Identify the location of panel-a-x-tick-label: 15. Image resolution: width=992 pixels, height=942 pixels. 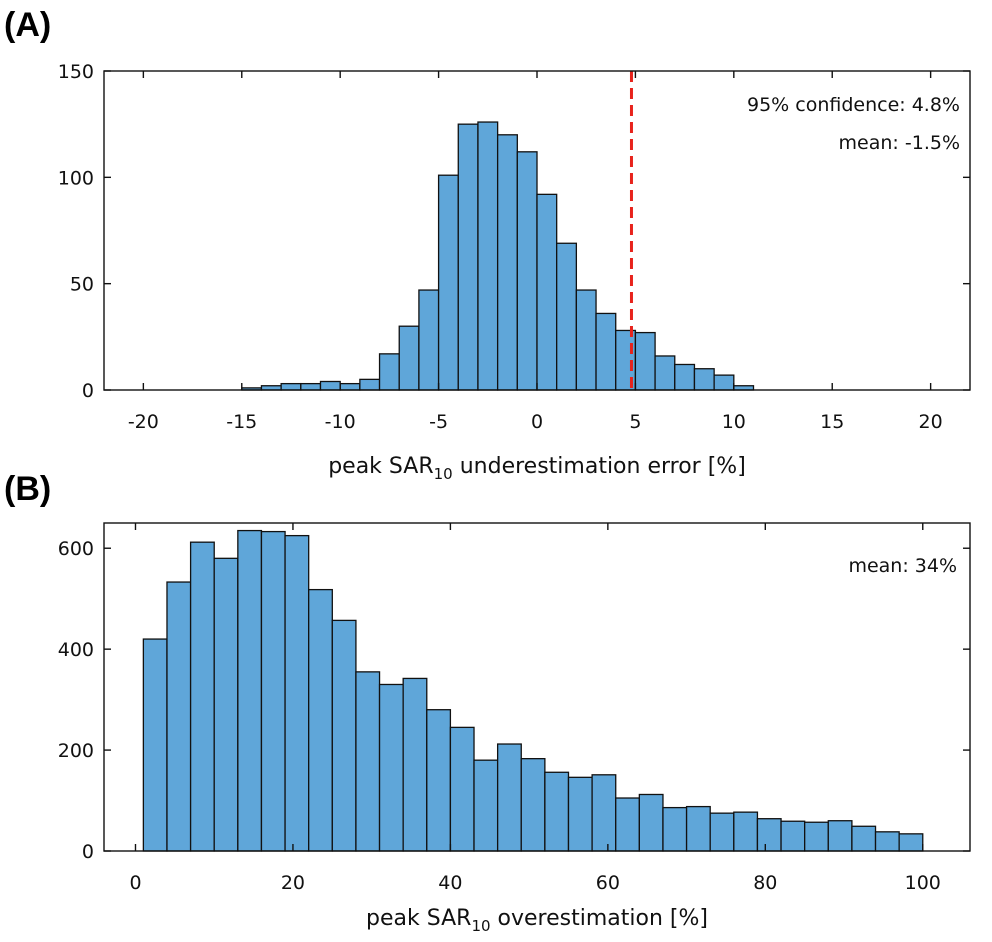
(832, 422).